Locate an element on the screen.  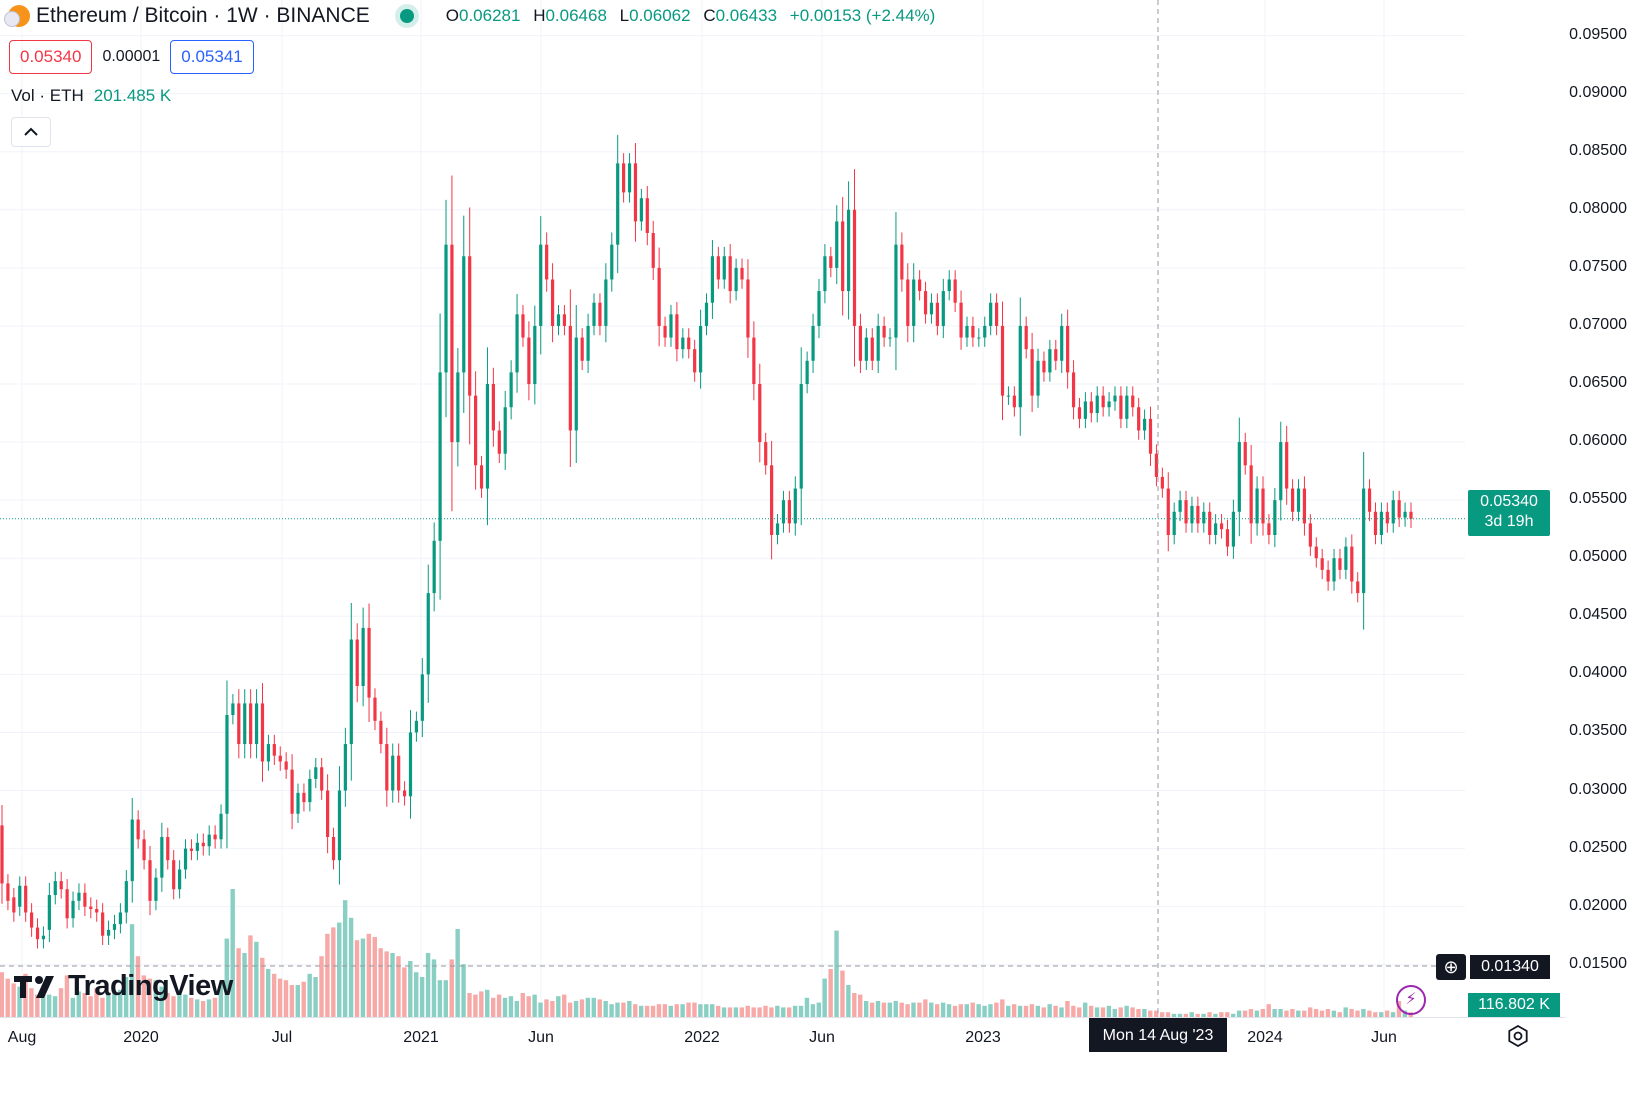
add-alert-plus-icon: ⊕ is located at coordinates (1451, 967).